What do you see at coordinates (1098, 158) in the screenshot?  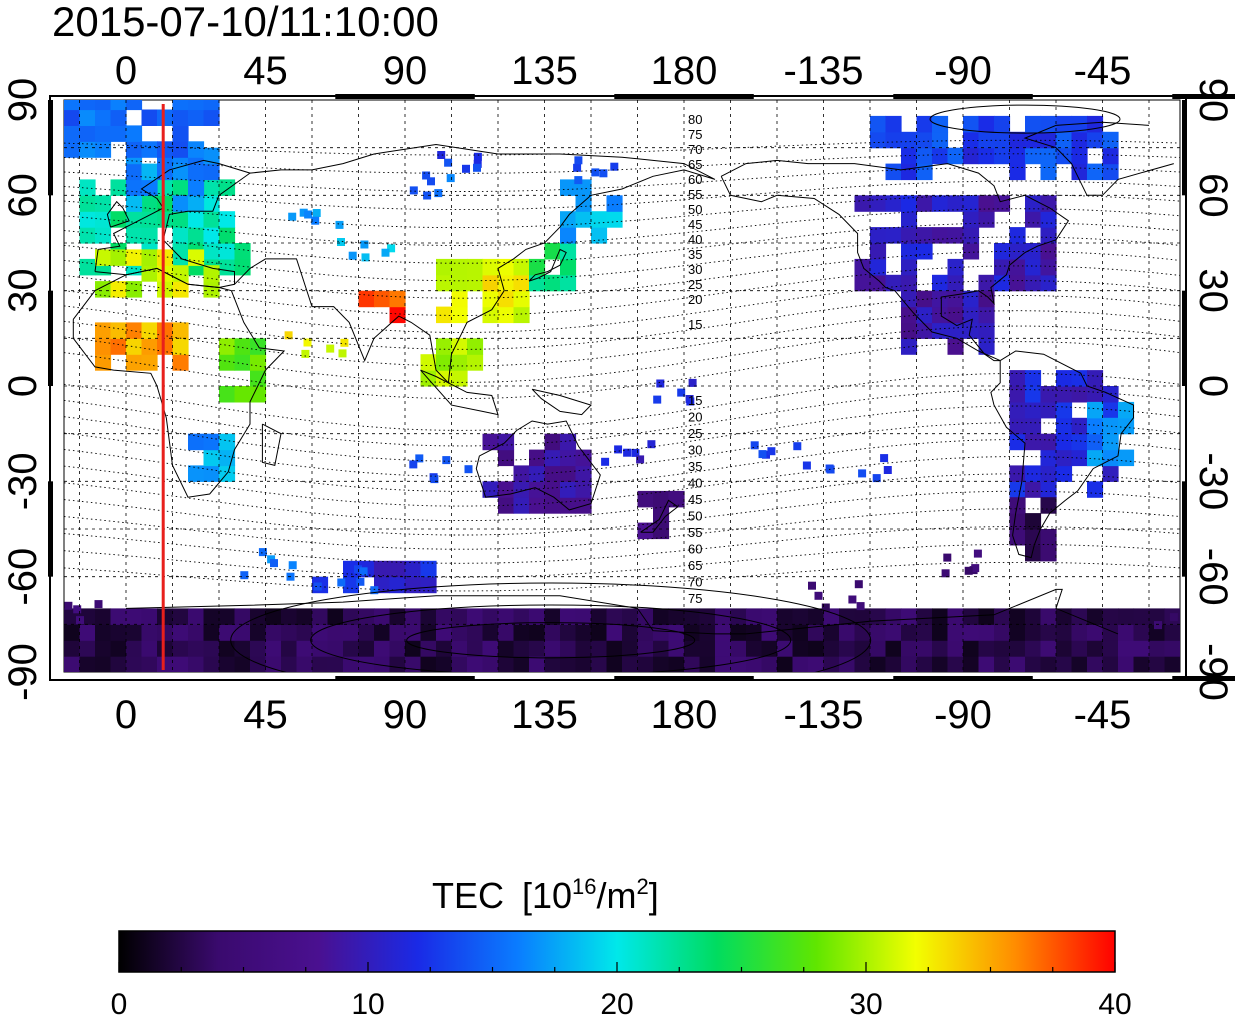 I see `coastline-segment` at bounding box center [1098, 158].